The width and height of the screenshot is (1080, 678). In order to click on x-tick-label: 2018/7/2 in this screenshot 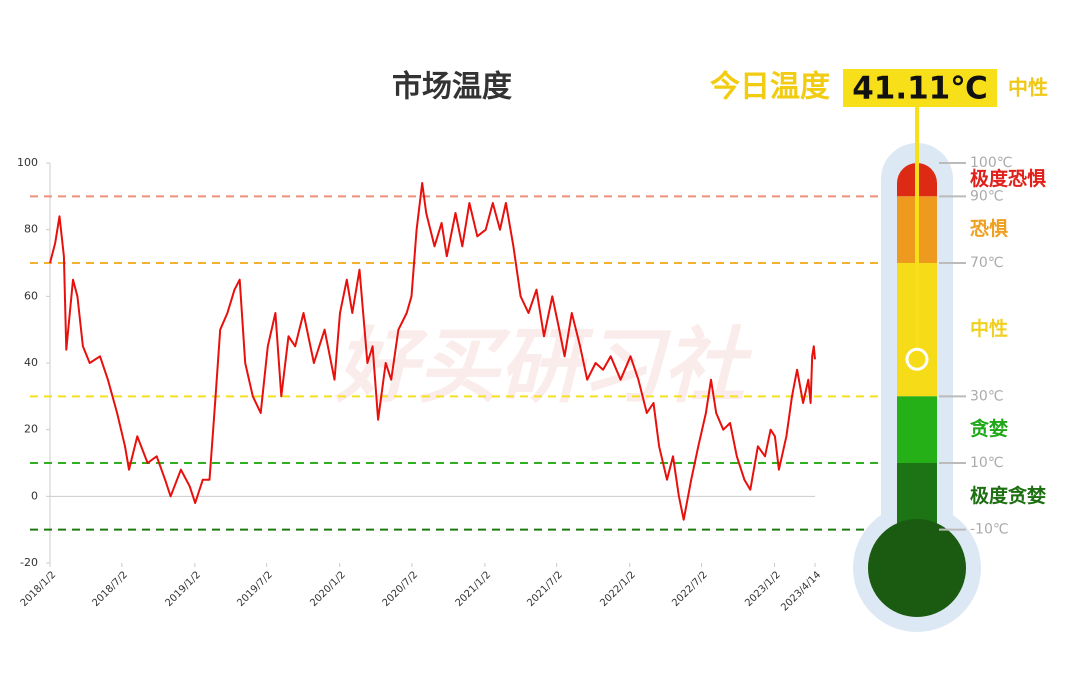, I will do `click(111, 589)`.